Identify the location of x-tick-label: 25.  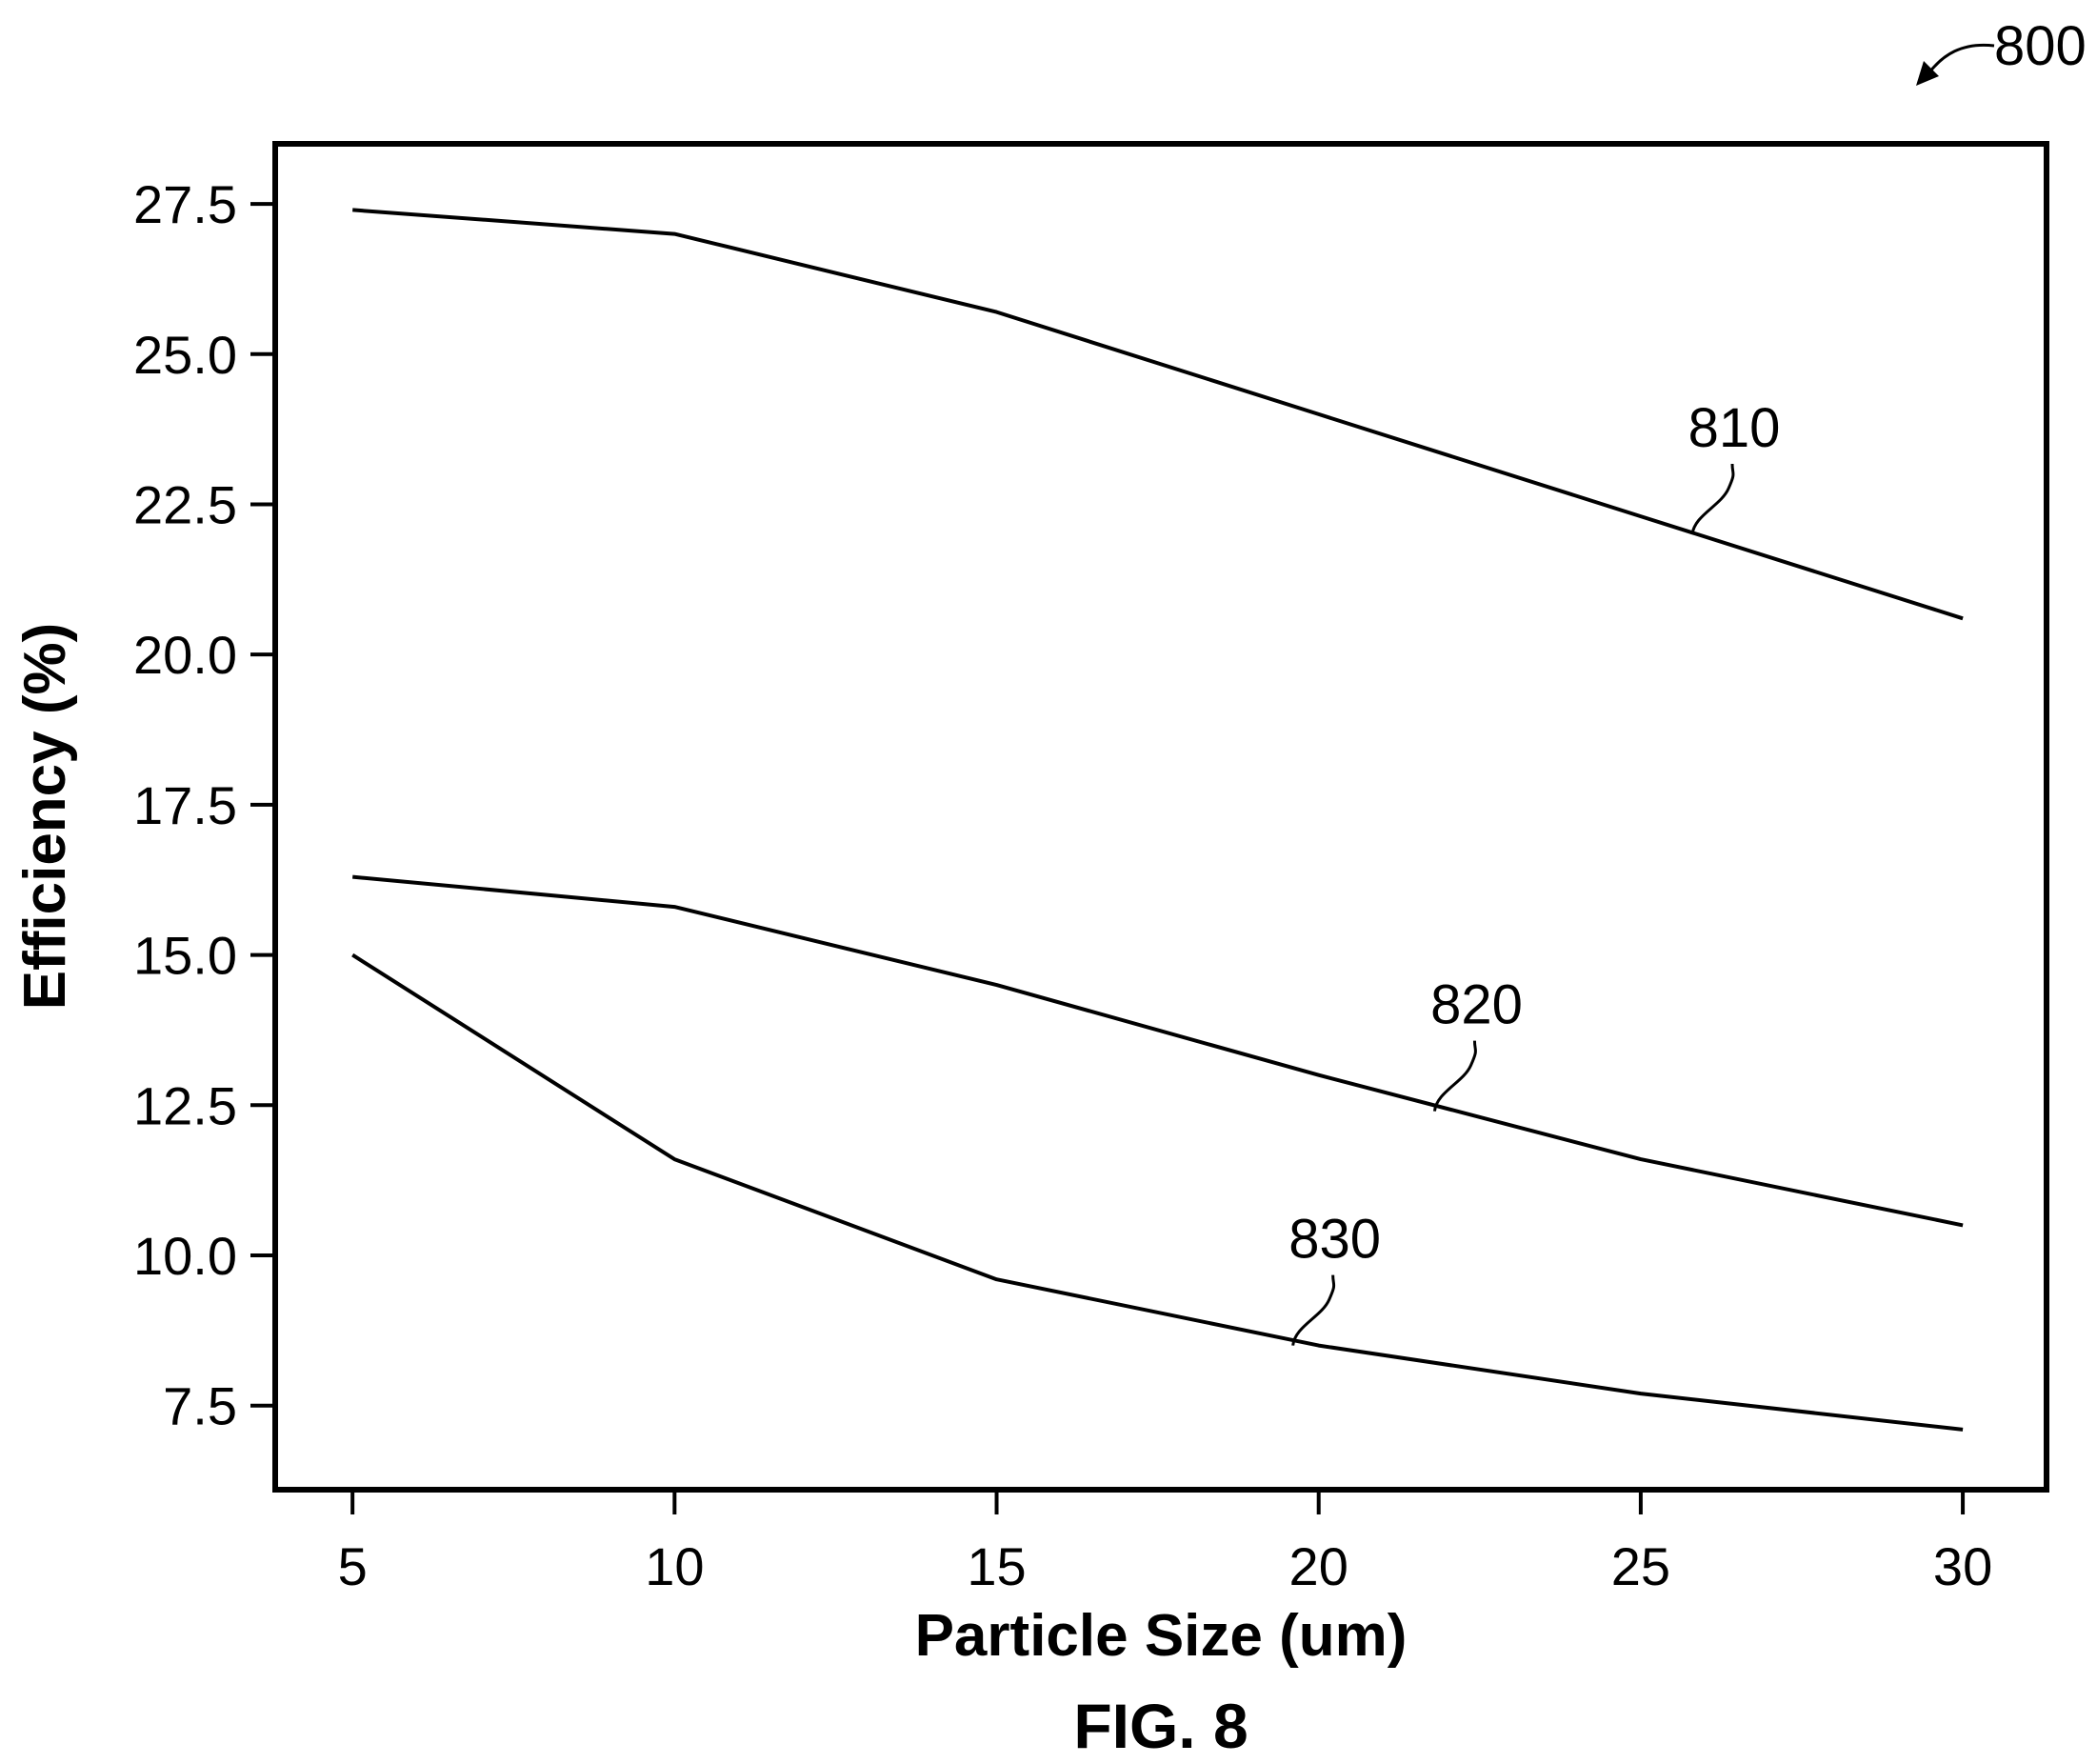
(1640, 1566).